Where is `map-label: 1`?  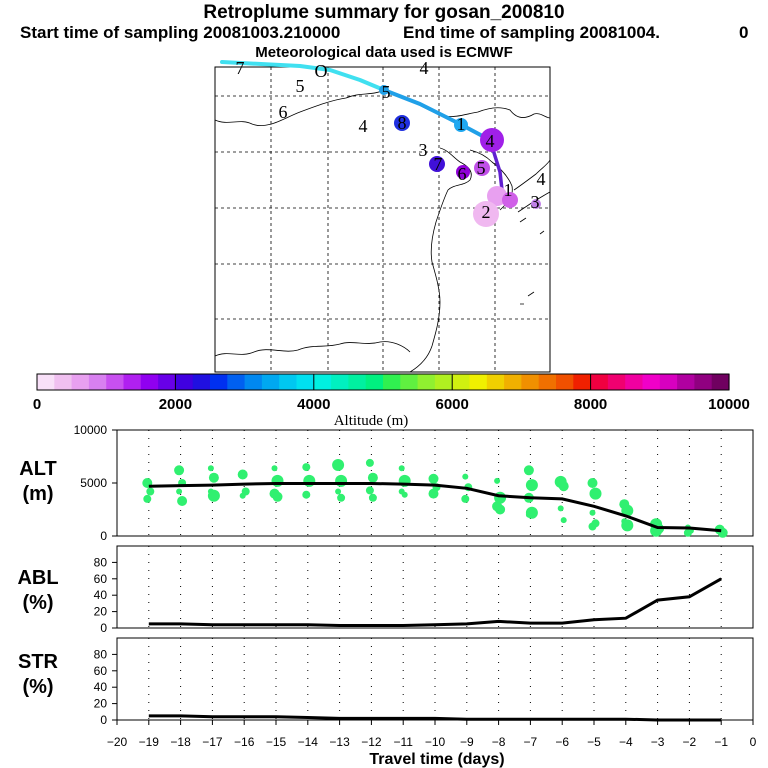
map-label: 1 is located at coordinates (508, 190).